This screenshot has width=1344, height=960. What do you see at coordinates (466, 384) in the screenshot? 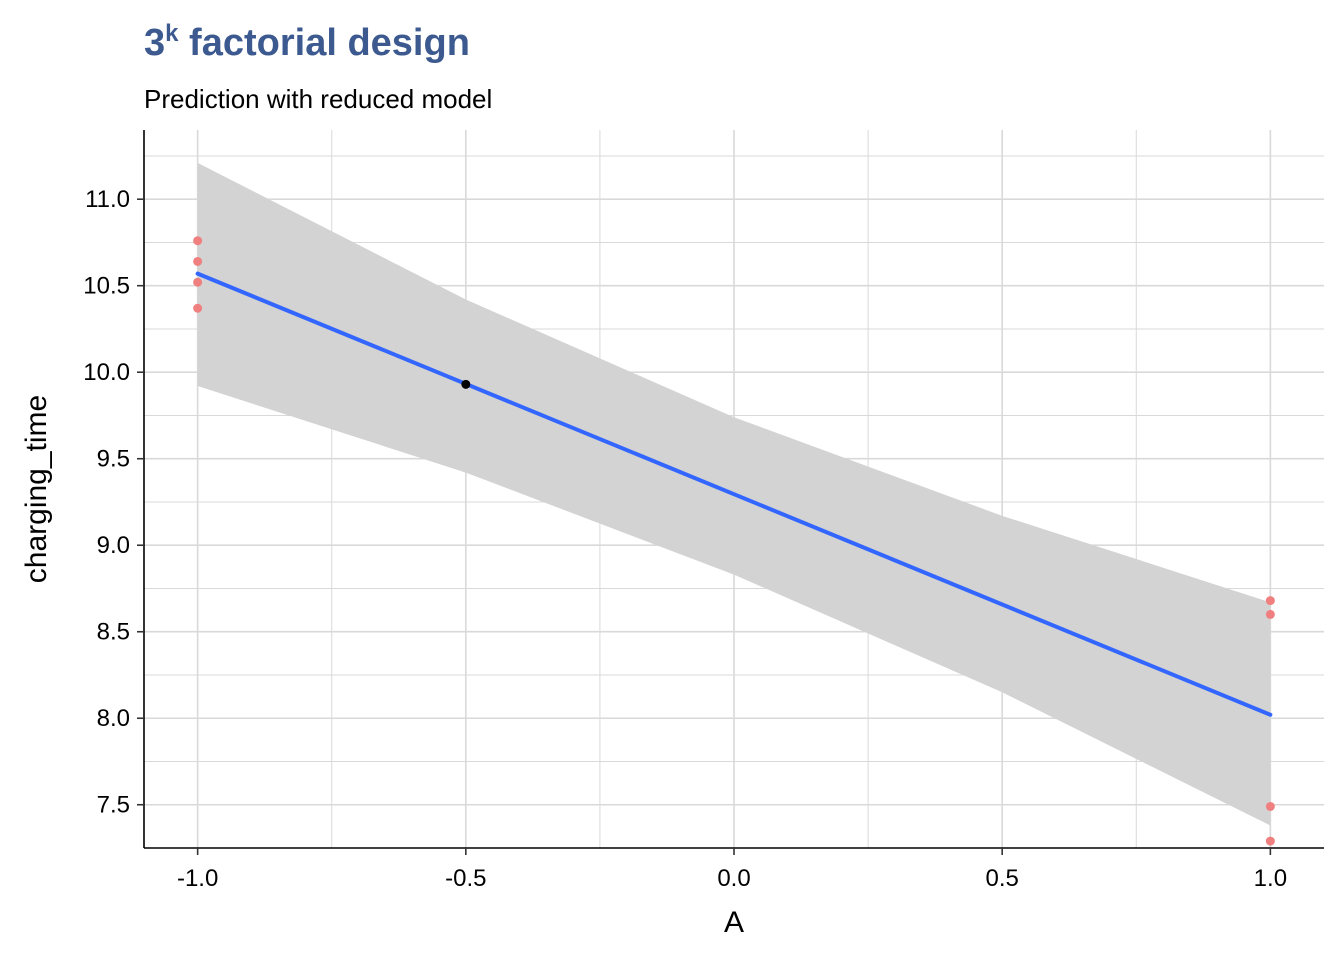
I see `prediction-point` at bounding box center [466, 384].